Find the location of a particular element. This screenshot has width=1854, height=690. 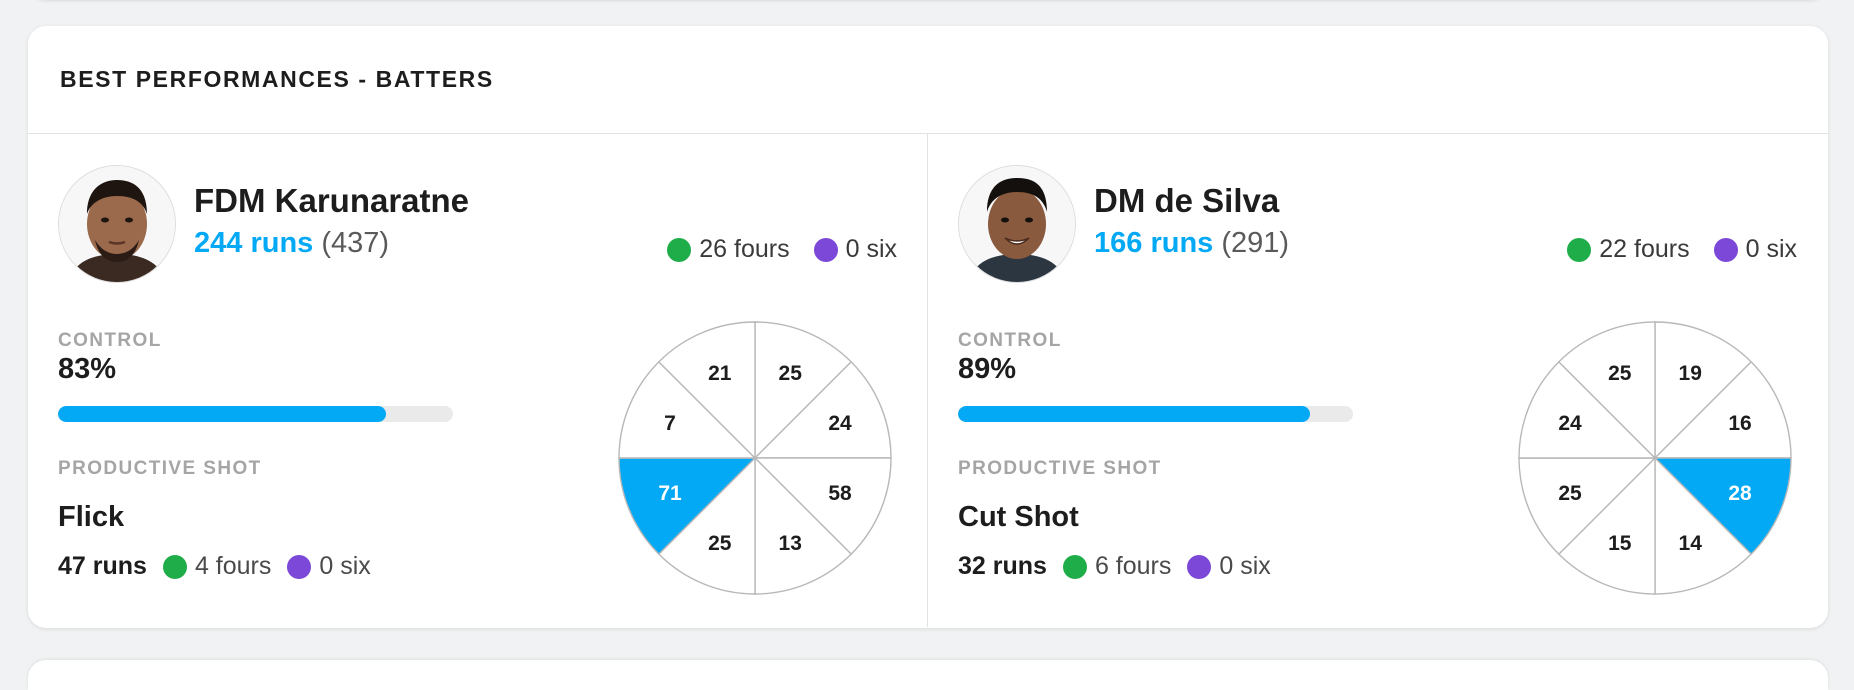

player-balls: (291) is located at coordinates (1255, 243).